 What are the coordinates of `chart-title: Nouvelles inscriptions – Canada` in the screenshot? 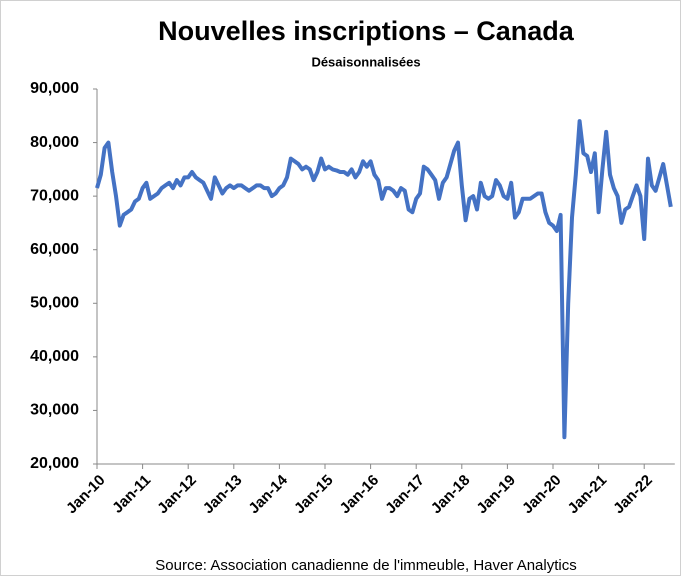 It's located at (366, 31).